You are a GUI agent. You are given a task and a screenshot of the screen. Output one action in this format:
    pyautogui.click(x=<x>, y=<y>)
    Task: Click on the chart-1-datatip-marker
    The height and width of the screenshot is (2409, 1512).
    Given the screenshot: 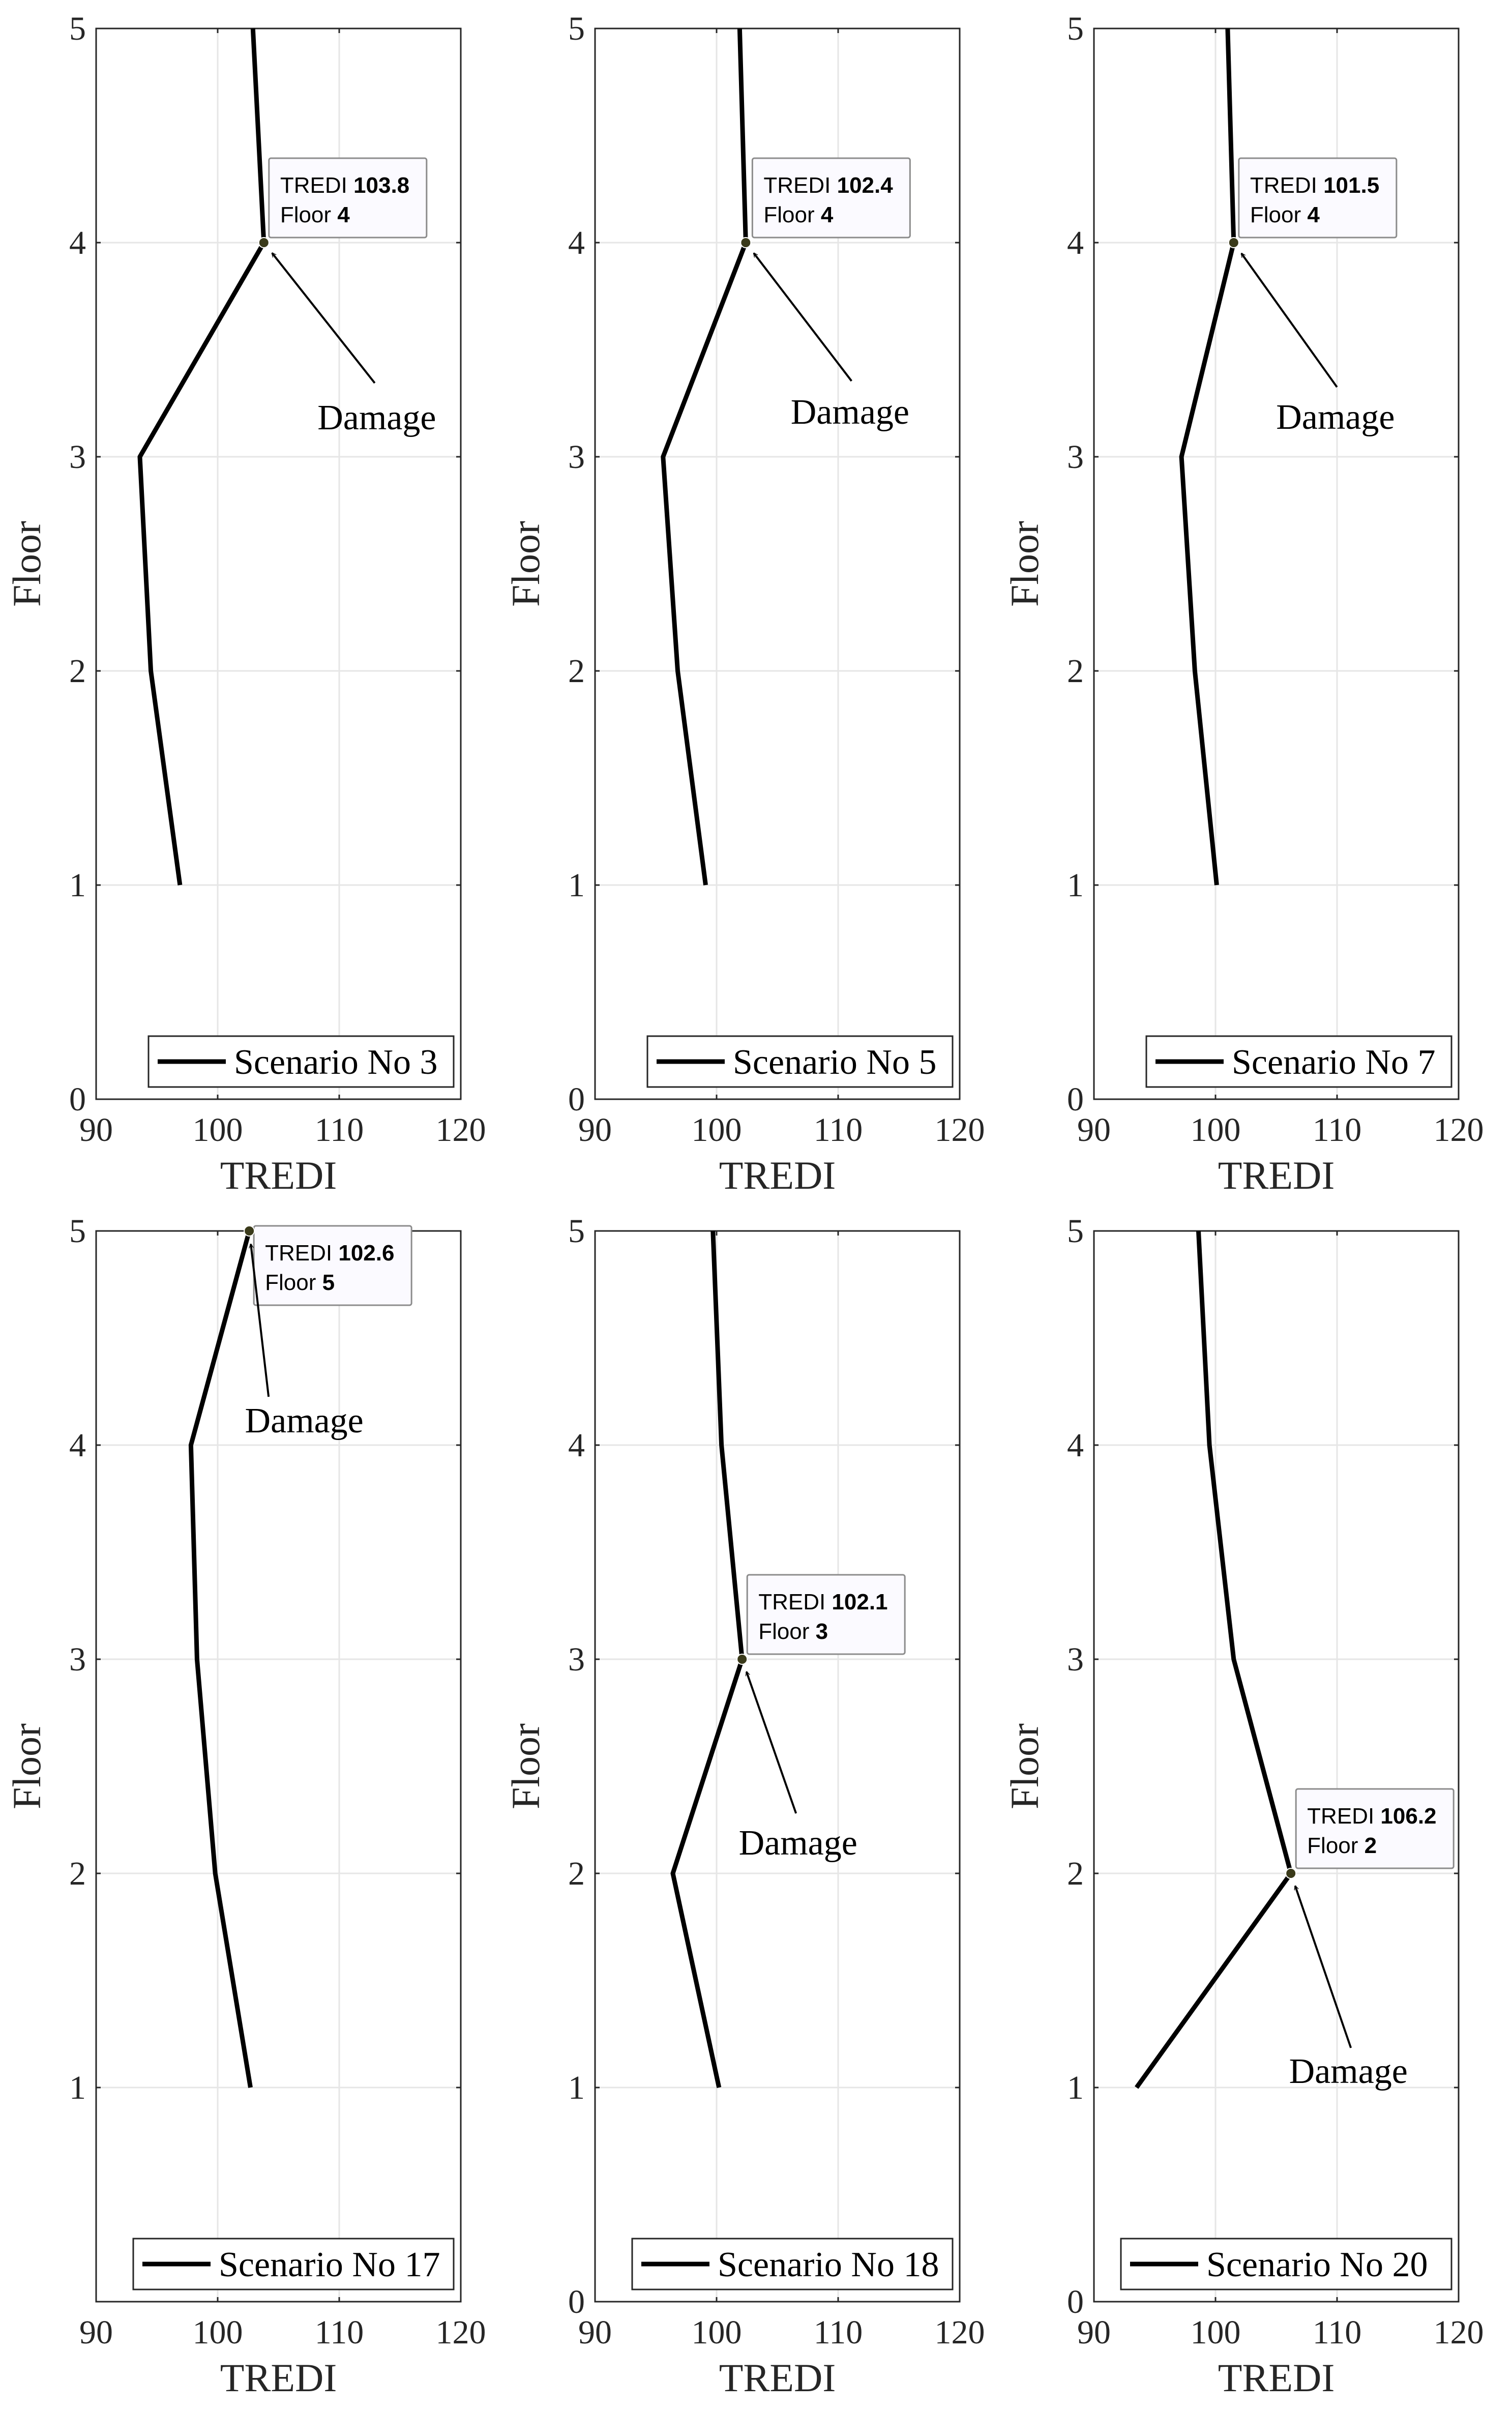 What is the action you would take?
    pyautogui.click(x=264, y=242)
    